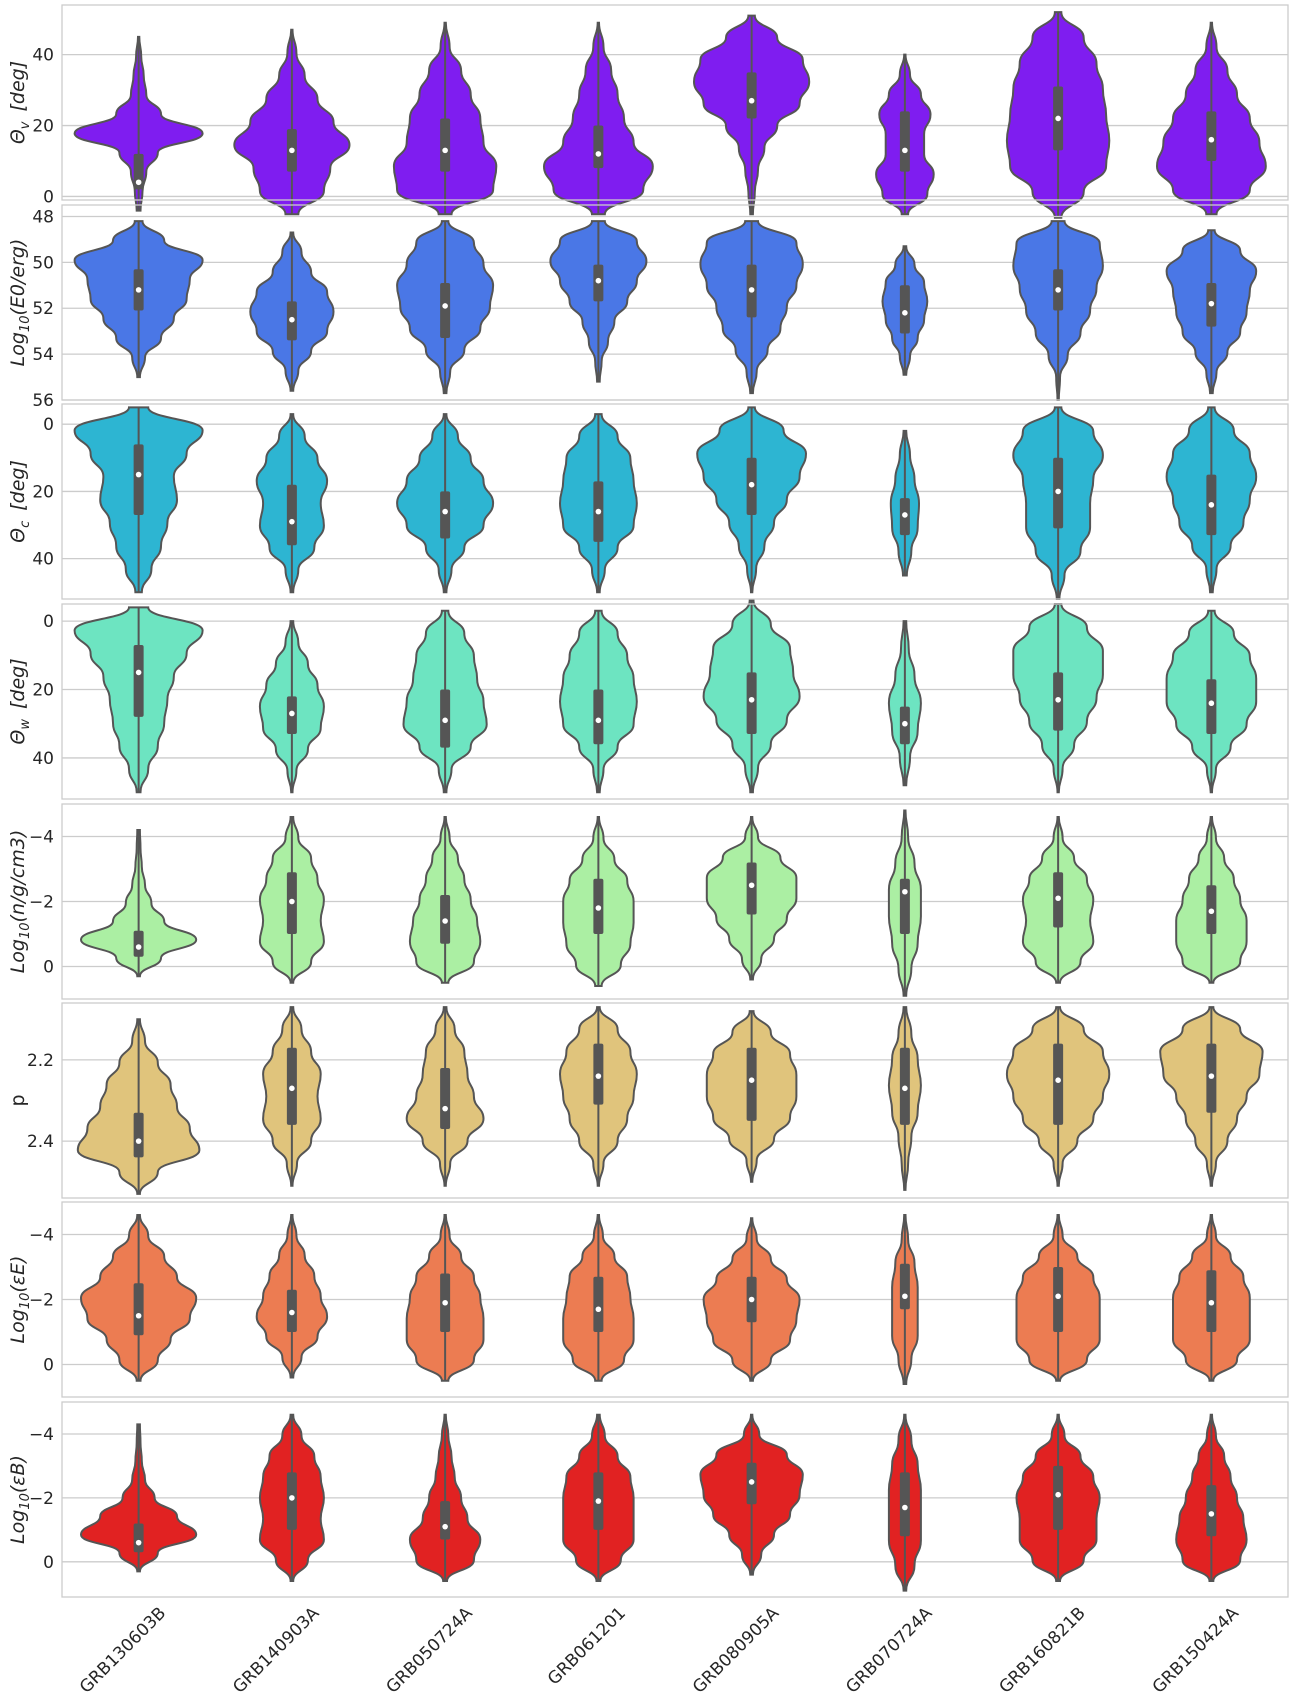  What do you see at coordinates (20, 902) in the screenshot?
I see `y-axis-label: Log10(n/g/cm3)` at bounding box center [20, 902].